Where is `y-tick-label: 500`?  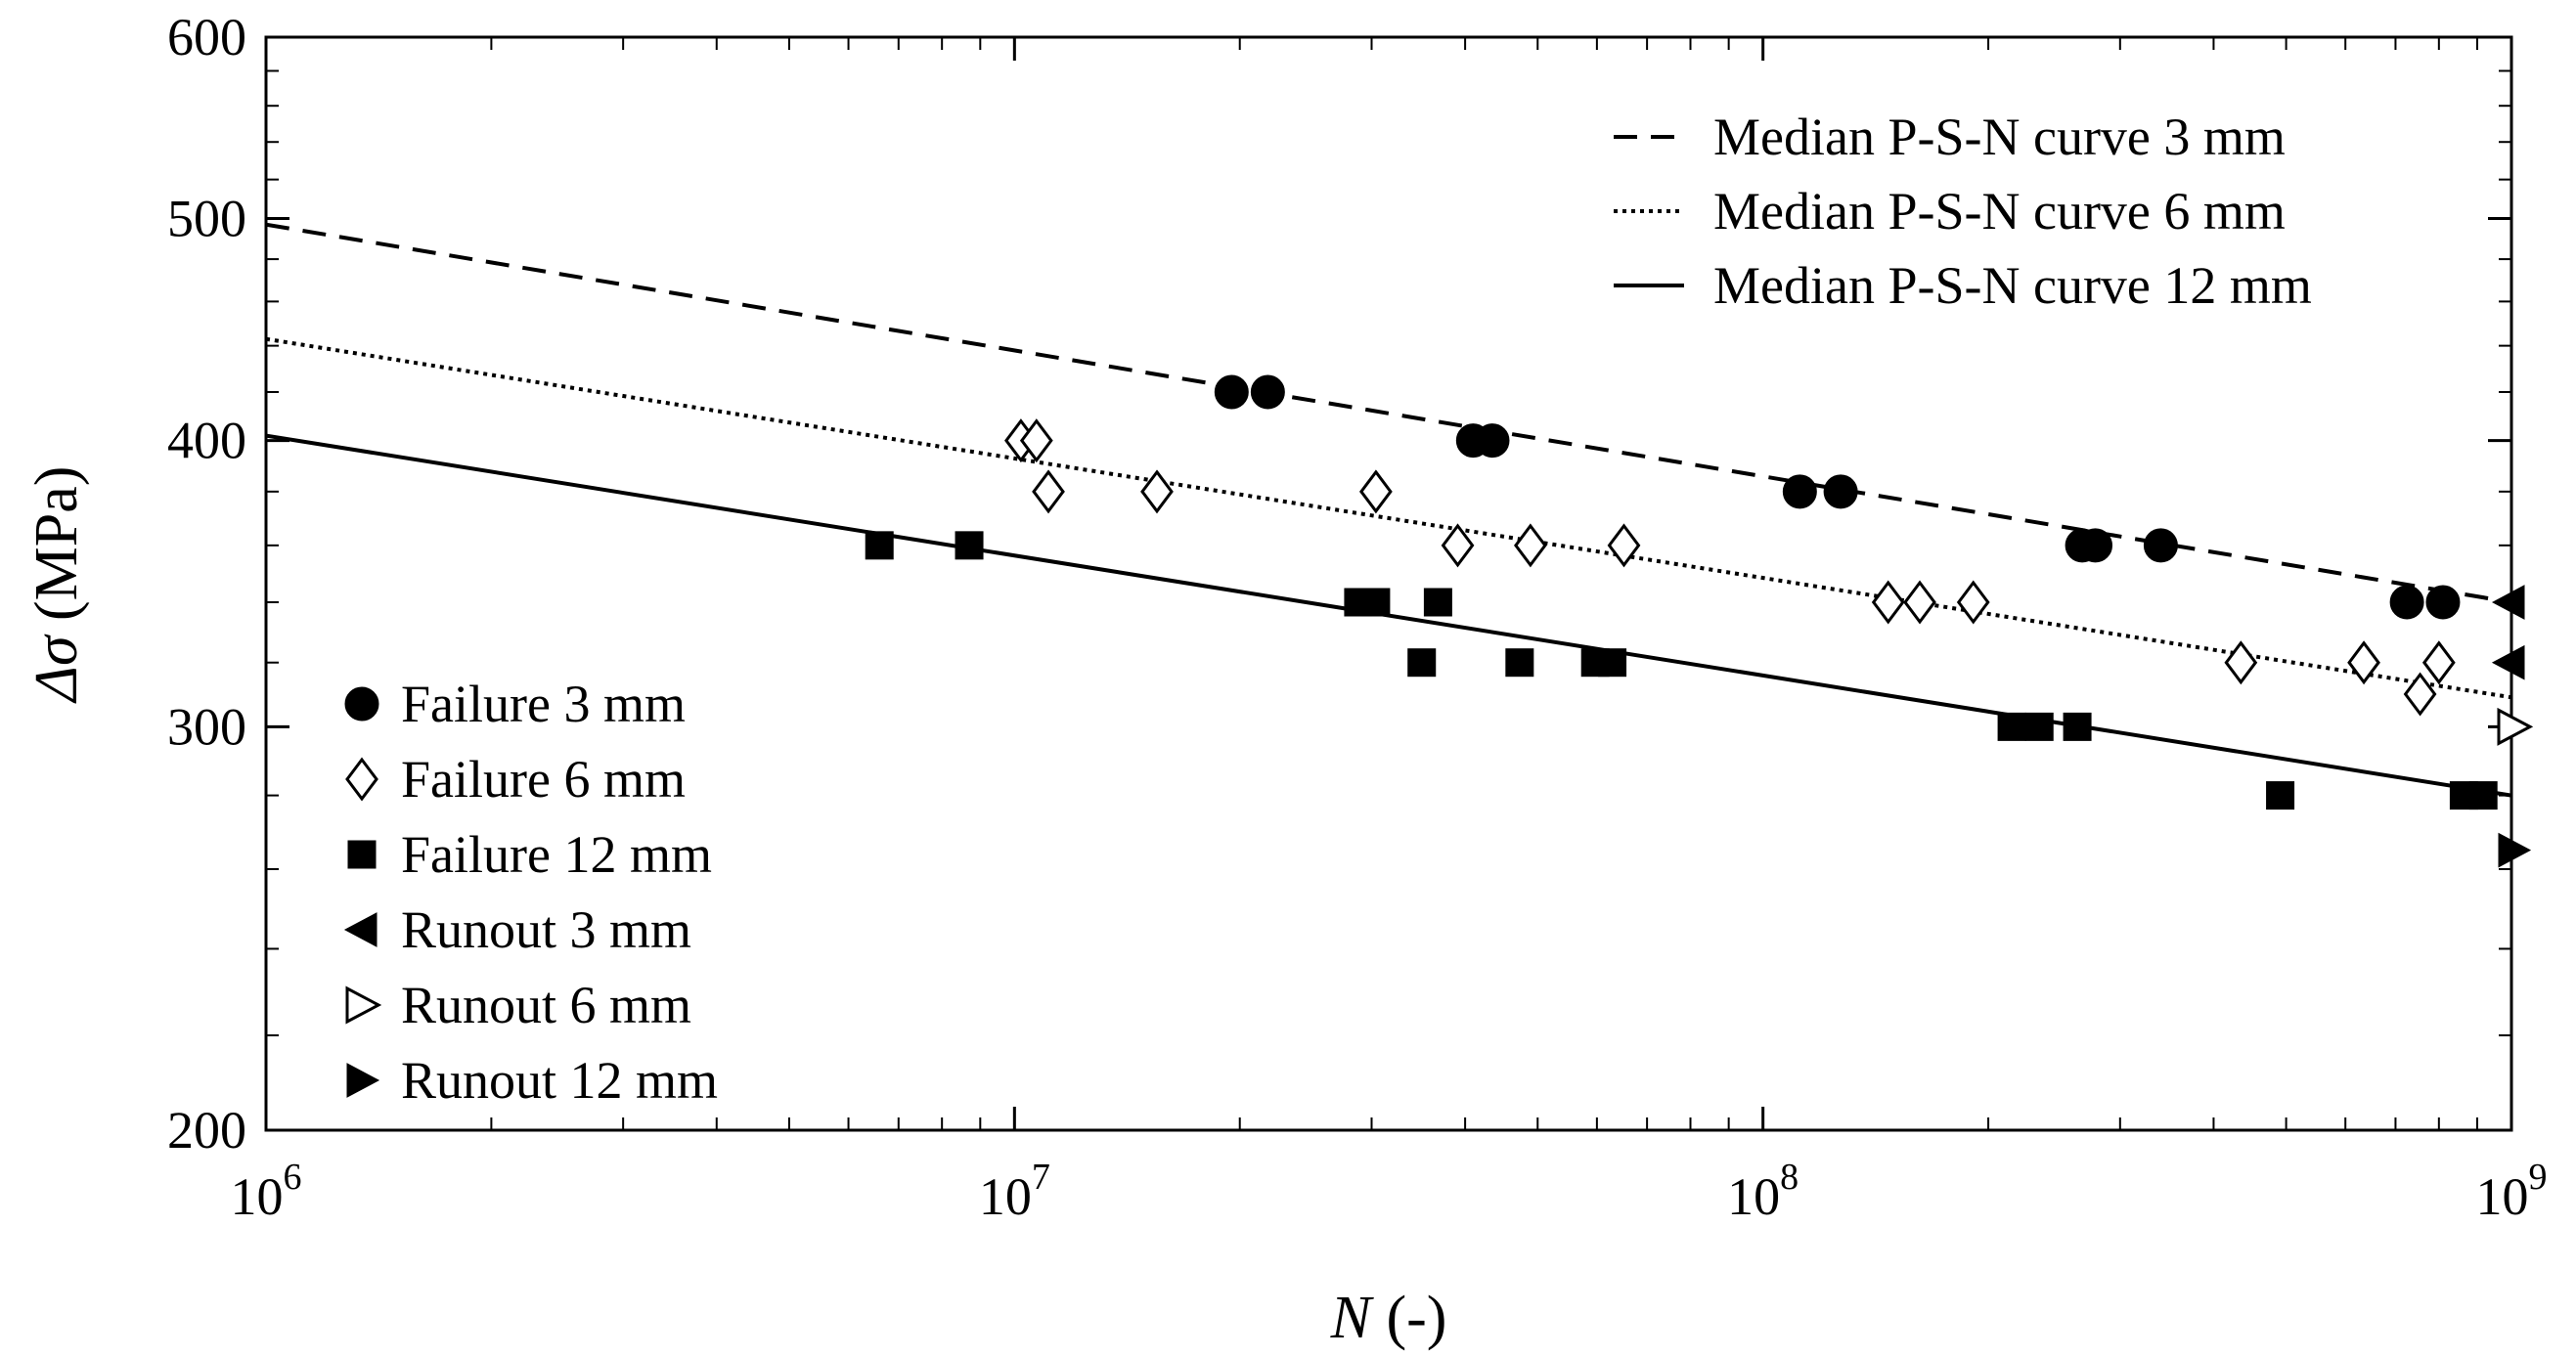 y-tick-label: 500 is located at coordinates (206, 219).